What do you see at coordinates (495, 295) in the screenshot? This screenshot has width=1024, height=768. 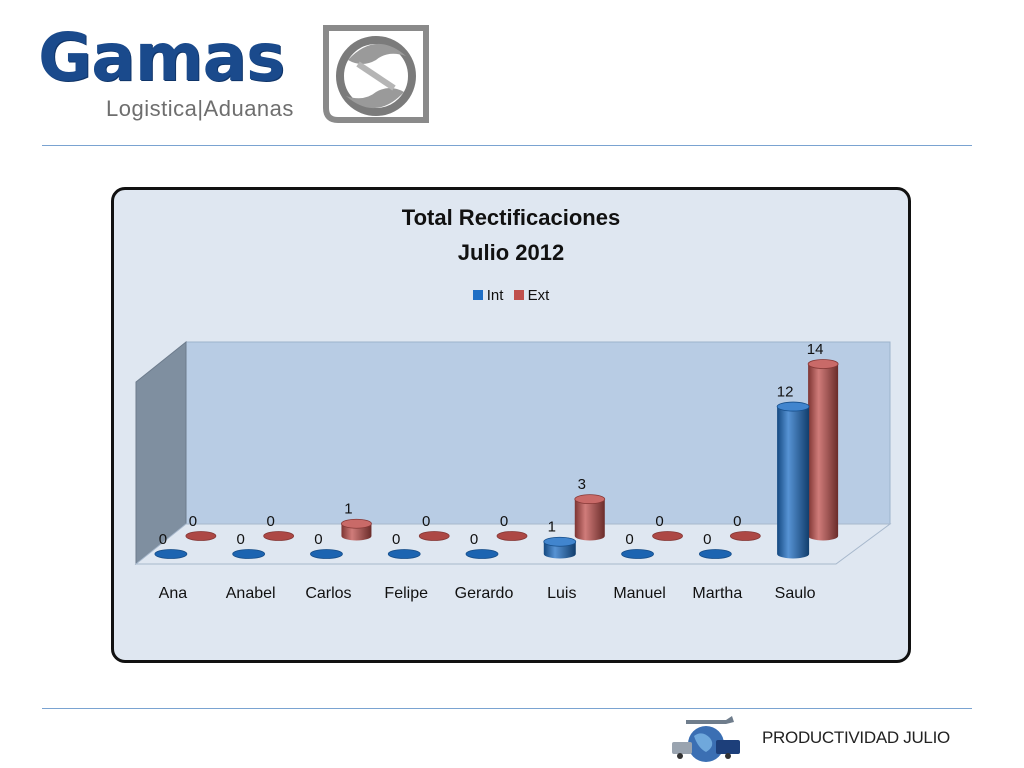 I see `legend-label-int: Int` at bounding box center [495, 295].